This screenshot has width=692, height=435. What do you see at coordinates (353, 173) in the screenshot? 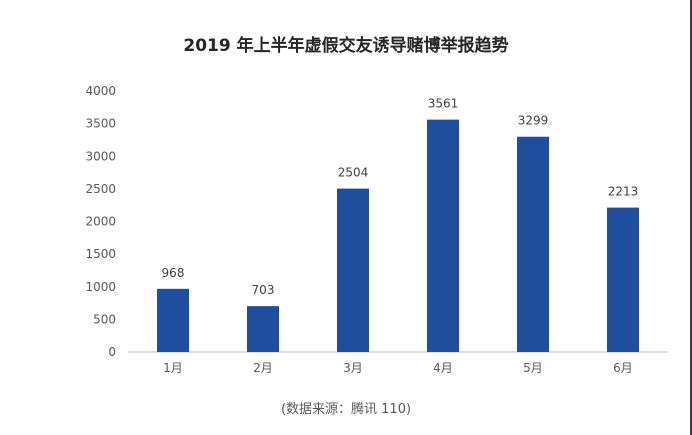
I see `data-label: 2504` at bounding box center [353, 173].